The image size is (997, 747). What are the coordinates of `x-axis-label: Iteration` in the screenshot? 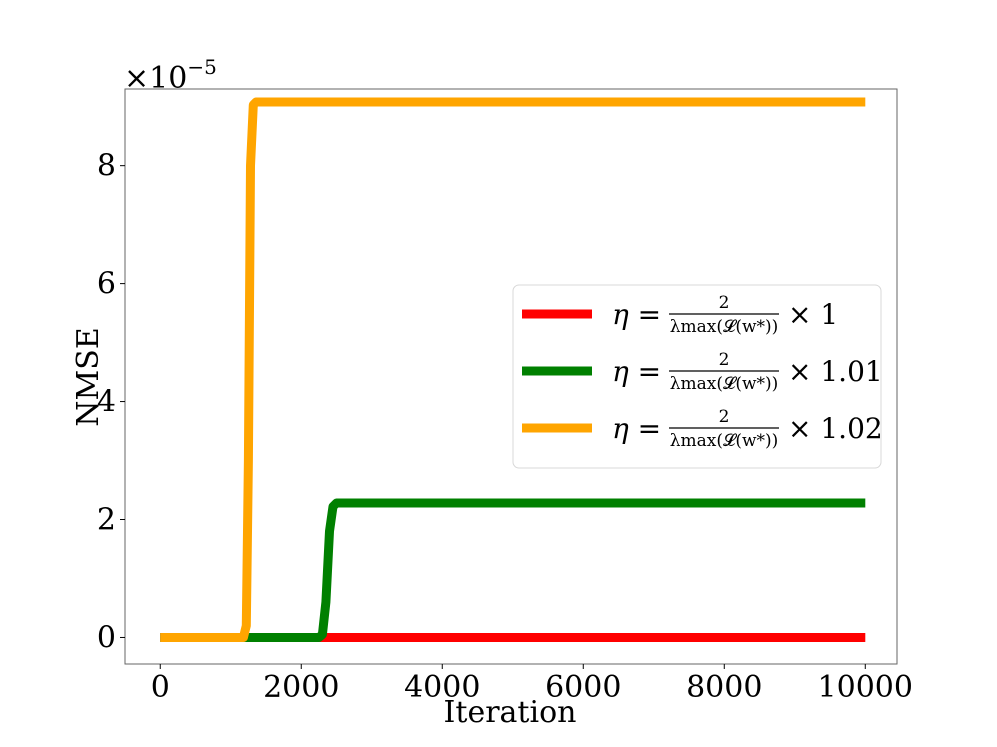 It's located at (510, 712).